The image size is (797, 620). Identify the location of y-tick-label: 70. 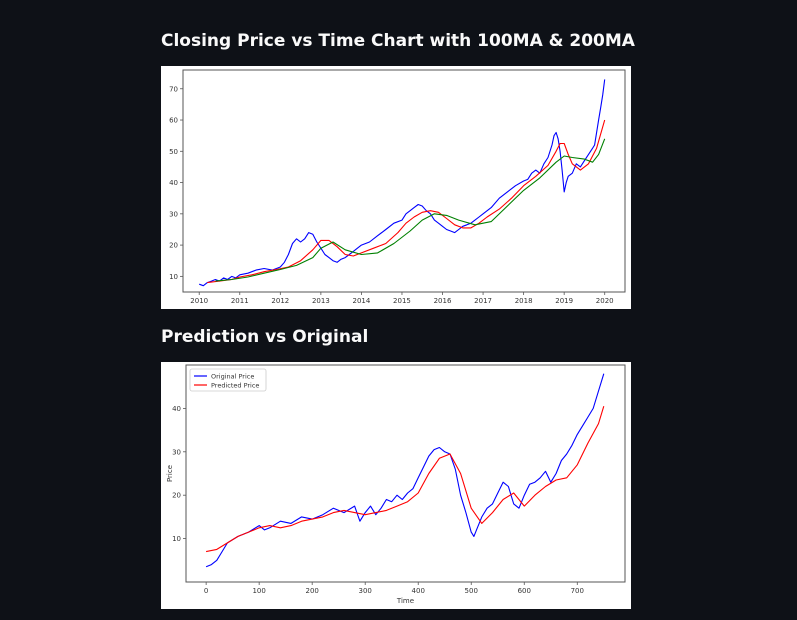
(173, 89).